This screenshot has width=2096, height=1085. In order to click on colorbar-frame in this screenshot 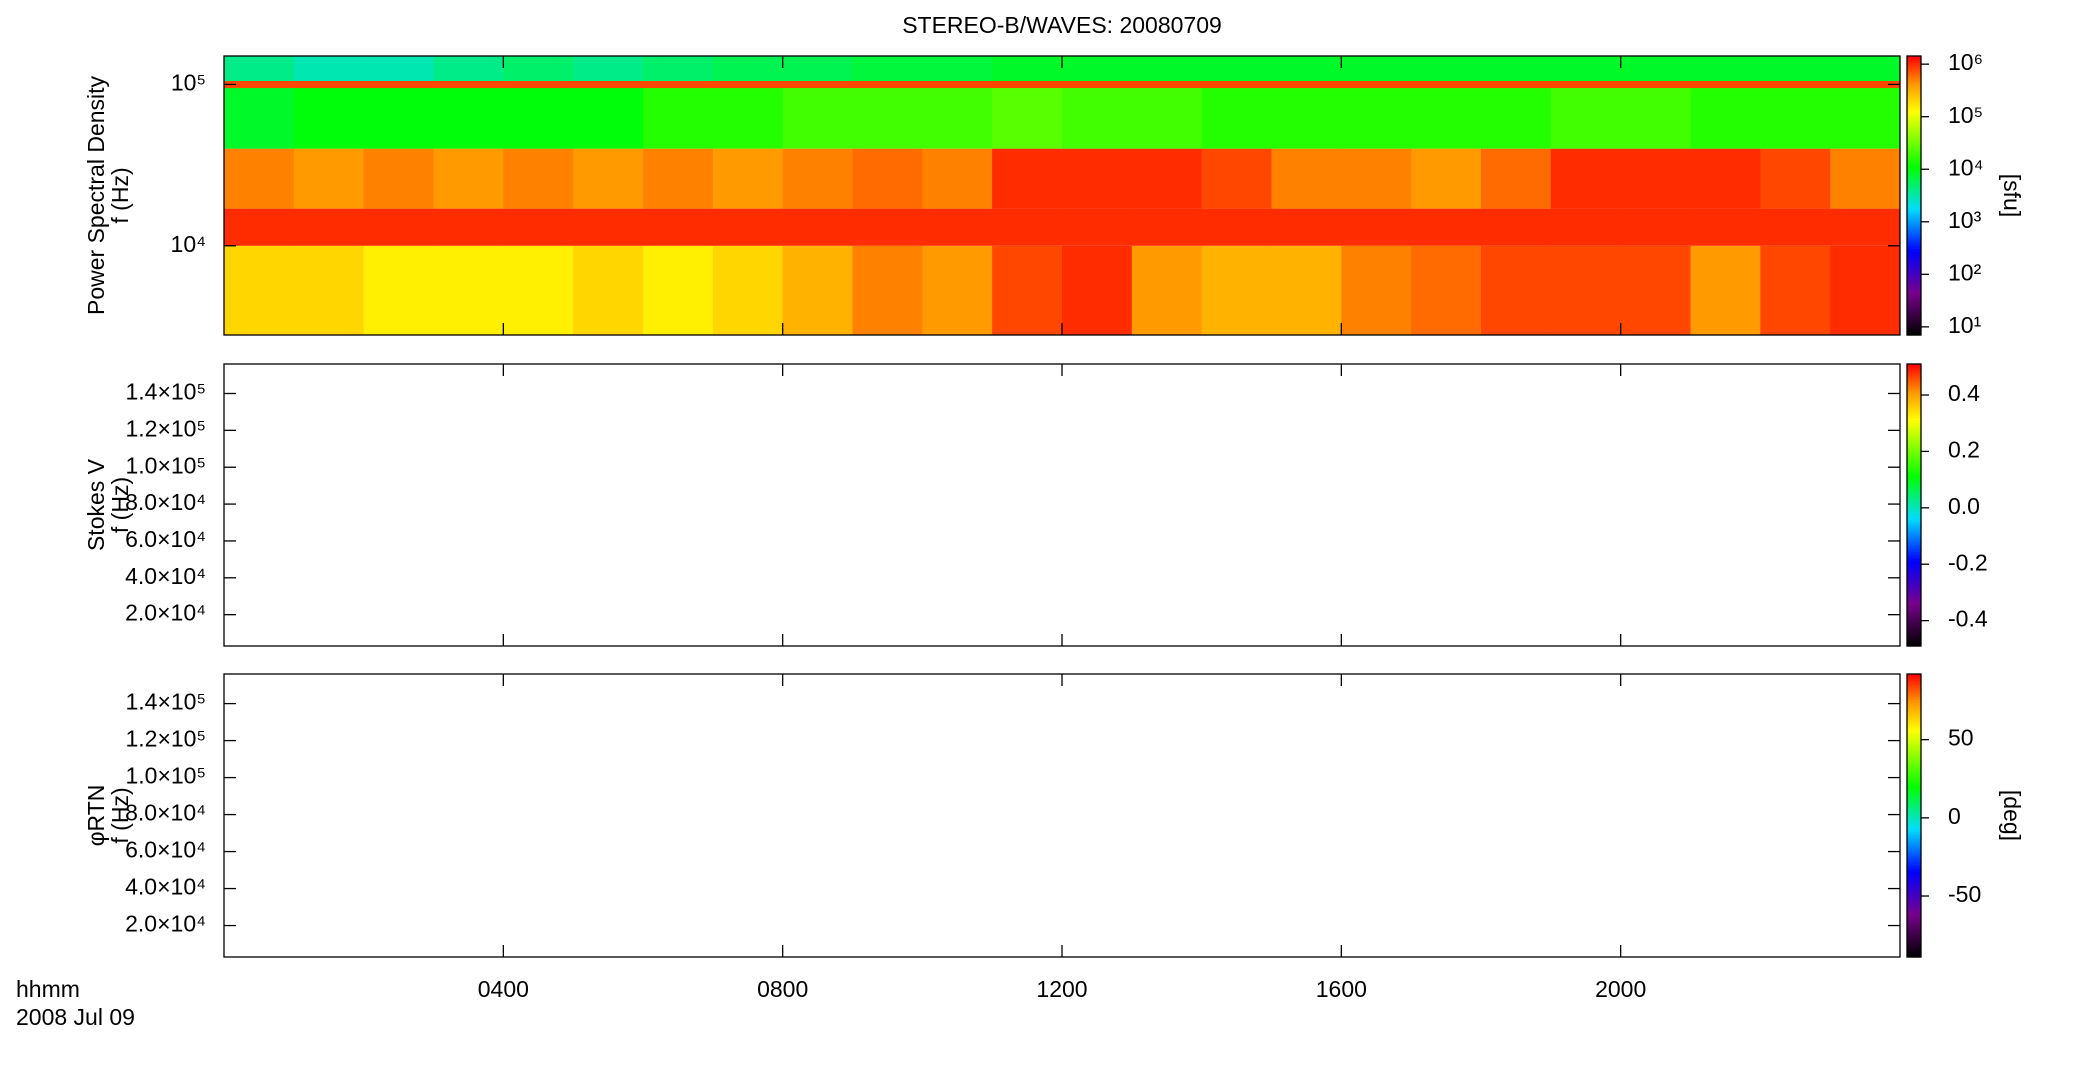, I will do `click(1914, 815)`.